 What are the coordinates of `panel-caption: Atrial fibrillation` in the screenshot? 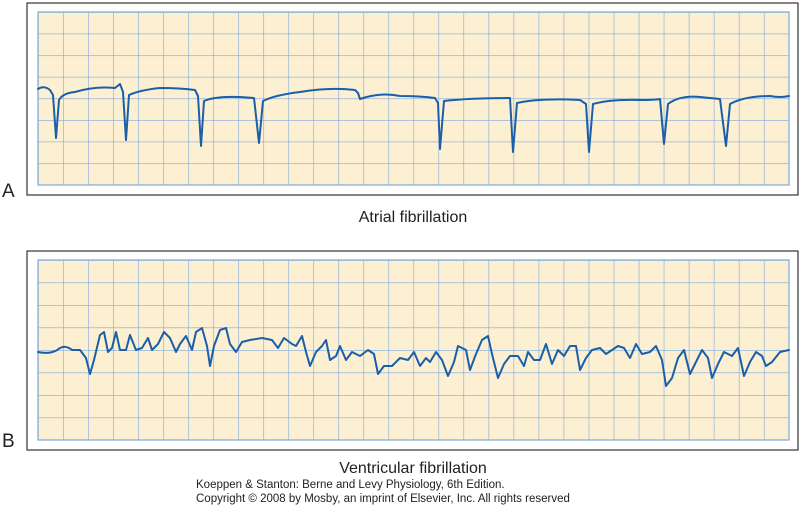 It's located at (413, 217).